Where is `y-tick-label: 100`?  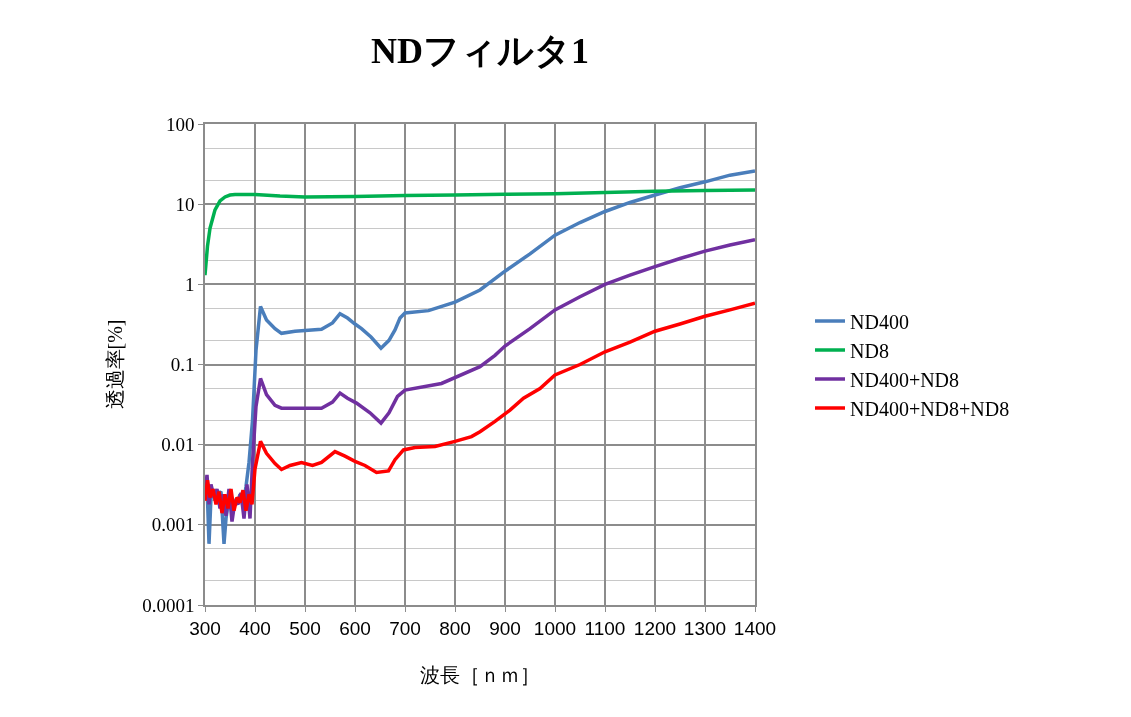
y-tick-label: 100 is located at coordinates (180, 124).